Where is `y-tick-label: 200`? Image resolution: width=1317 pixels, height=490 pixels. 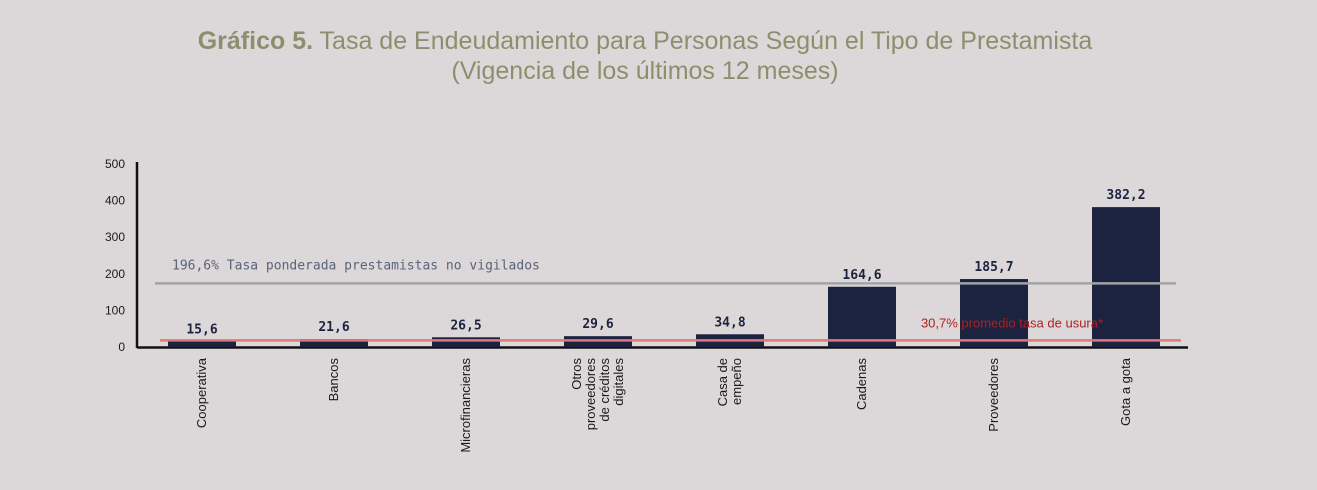
y-tick-label: 200 is located at coordinates (115, 274).